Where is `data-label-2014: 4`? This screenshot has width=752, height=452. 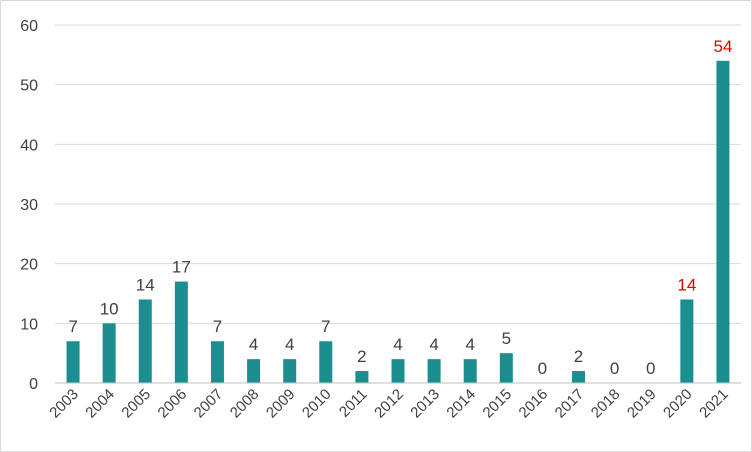 data-label-2014: 4 is located at coordinates (469, 344).